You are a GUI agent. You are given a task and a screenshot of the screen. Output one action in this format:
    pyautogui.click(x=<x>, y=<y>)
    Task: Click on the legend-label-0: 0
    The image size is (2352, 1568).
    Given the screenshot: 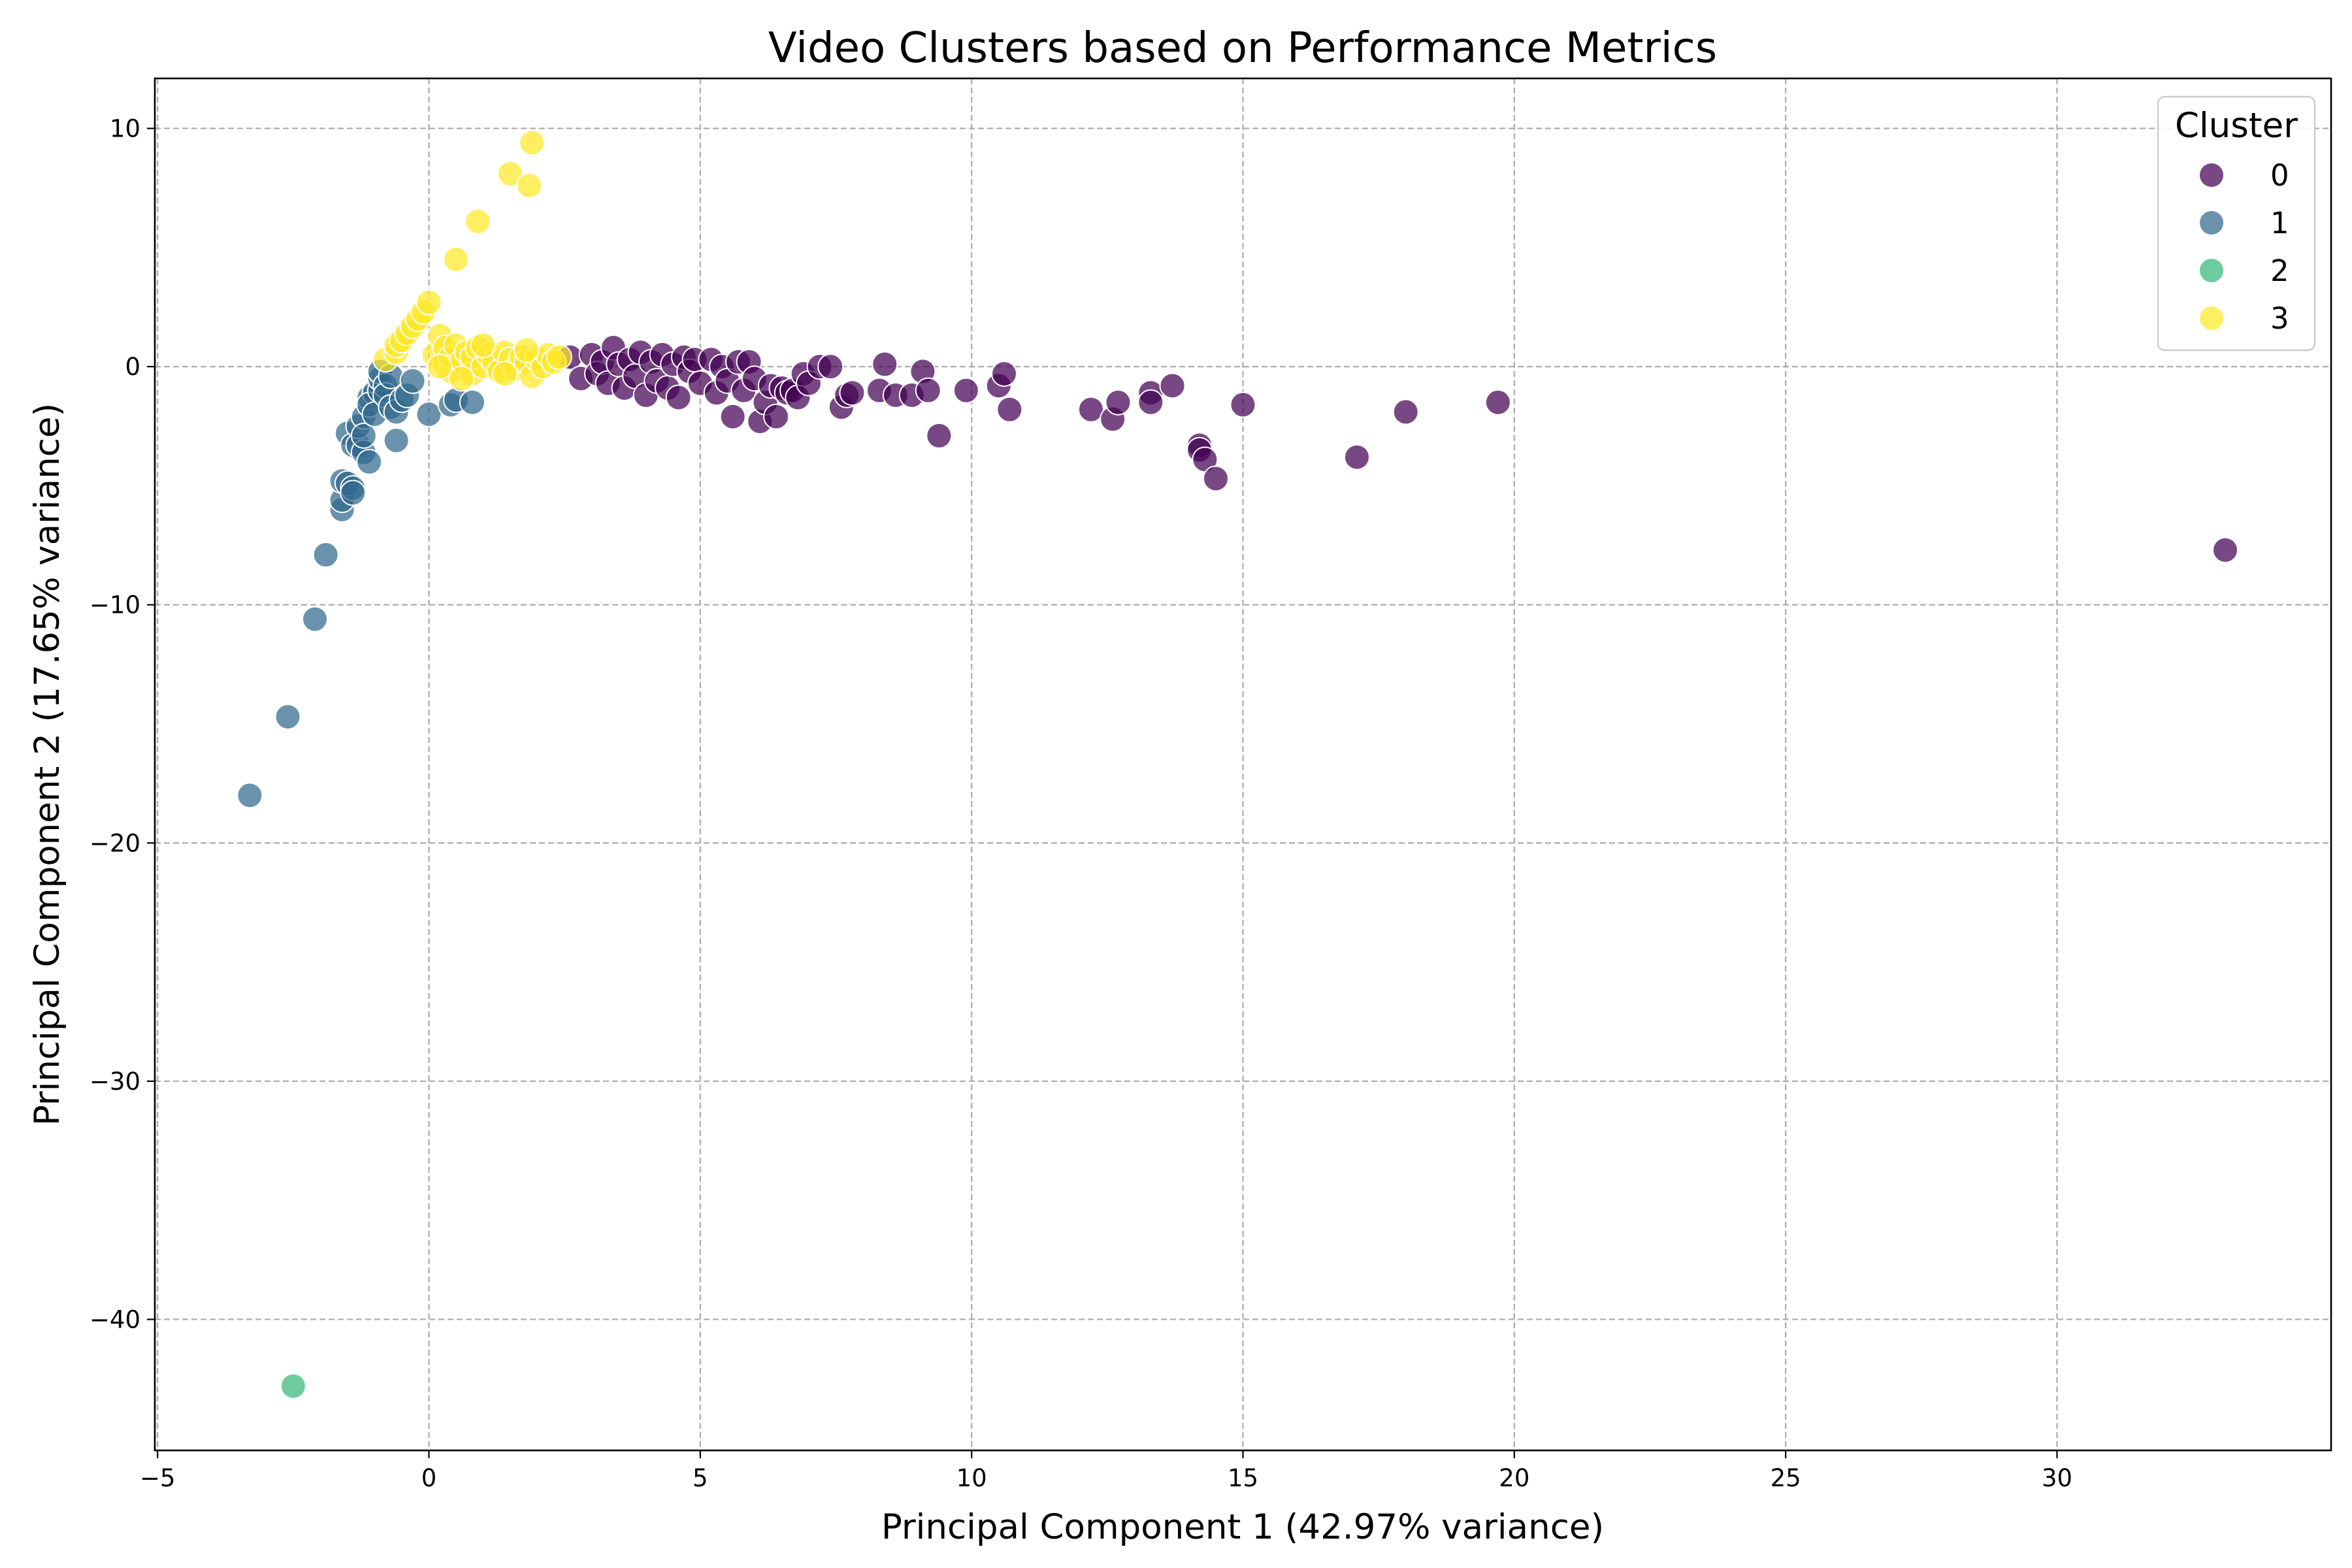 What is the action you would take?
    pyautogui.click(x=2279, y=175)
    